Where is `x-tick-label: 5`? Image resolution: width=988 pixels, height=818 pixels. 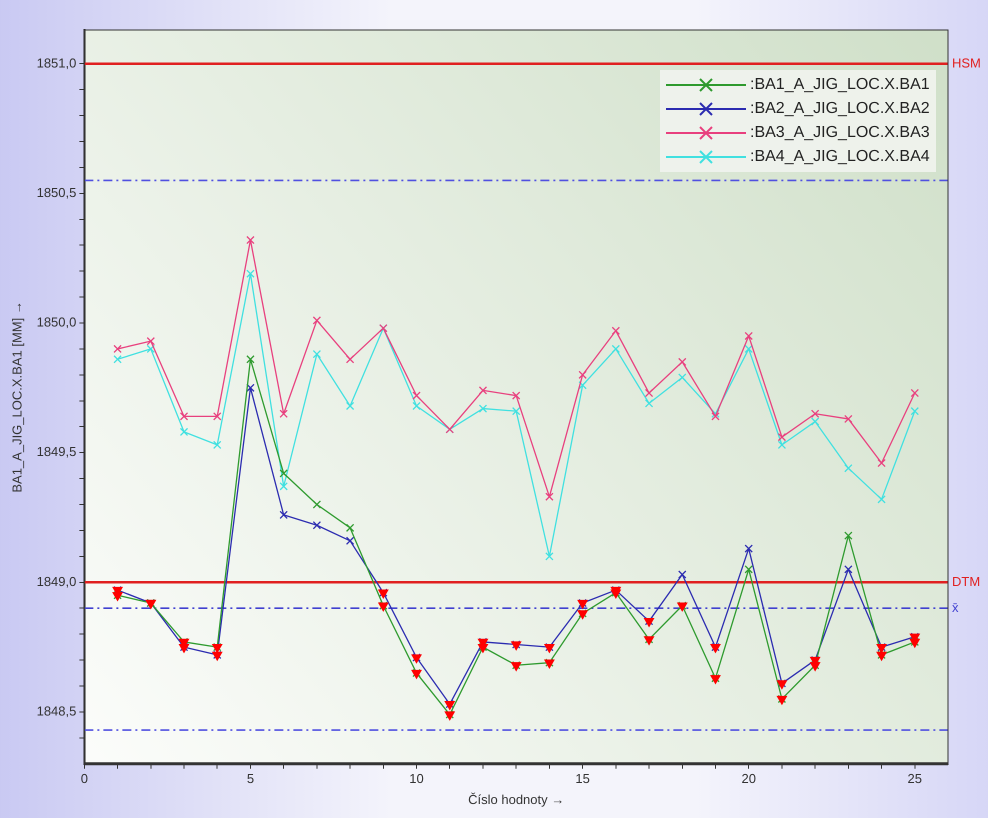
x-tick-label: 5 is located at coordinates (250, 778).